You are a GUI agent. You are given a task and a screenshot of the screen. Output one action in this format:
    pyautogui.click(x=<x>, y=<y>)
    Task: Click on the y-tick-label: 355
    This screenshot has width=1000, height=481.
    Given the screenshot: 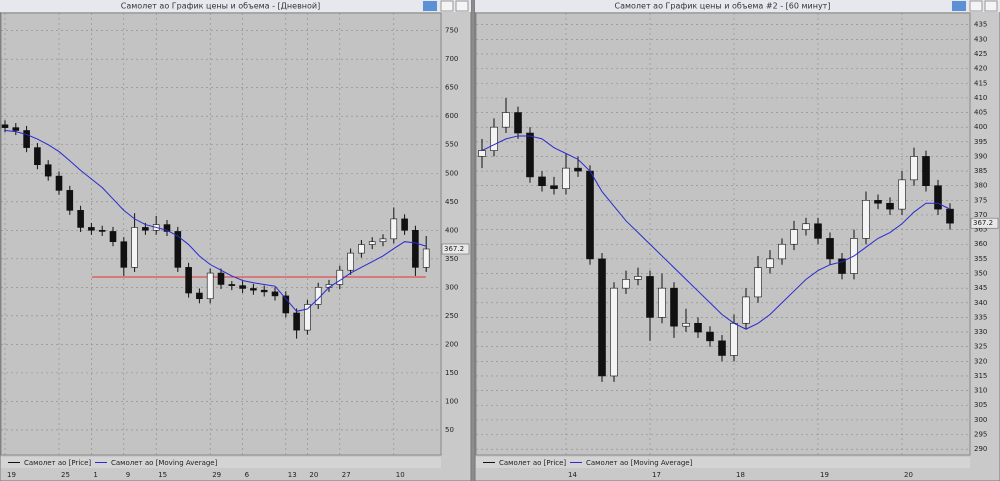 What is the action you would take?
    pyautogui.click(x=980, y=259)
    